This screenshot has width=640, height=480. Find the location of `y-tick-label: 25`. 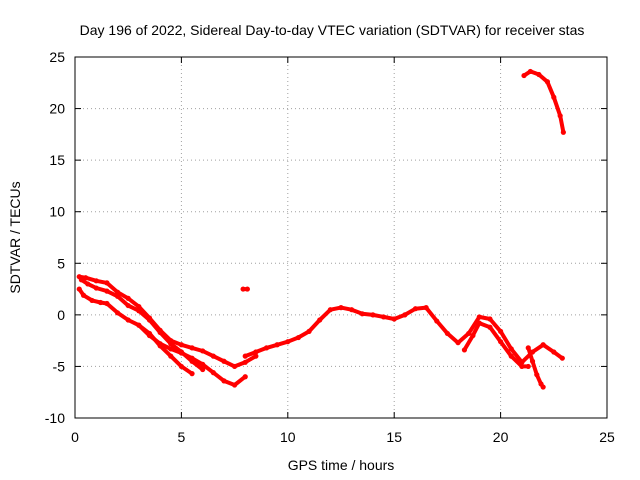

y-tick-label: 25 is located at coordinates (57, 57).